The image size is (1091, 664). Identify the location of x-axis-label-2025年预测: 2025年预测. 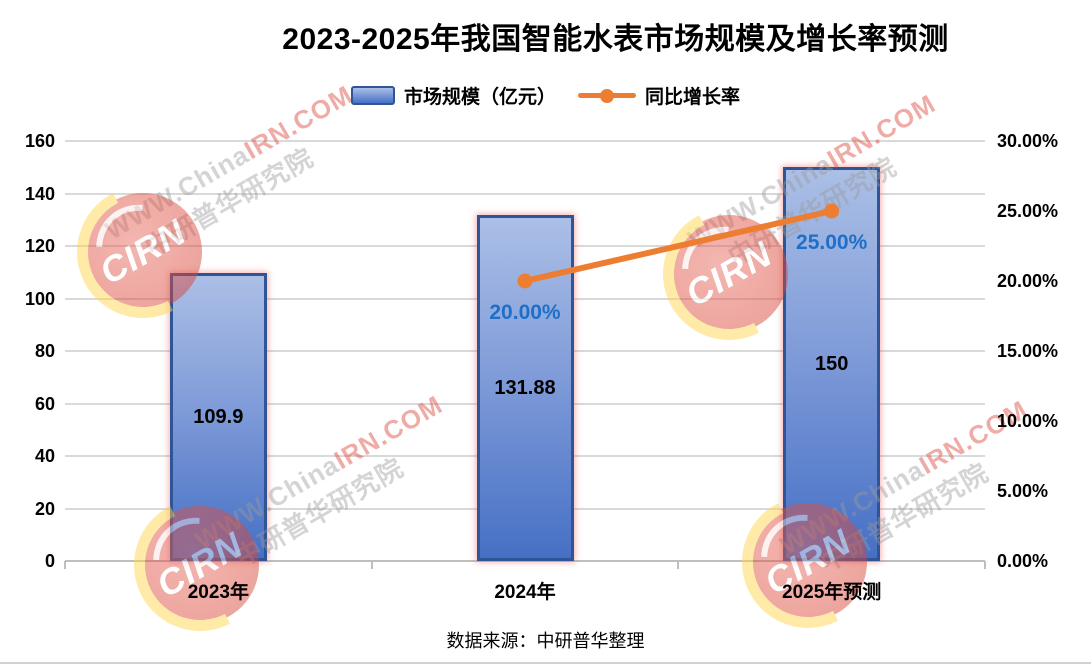
(832, 592).